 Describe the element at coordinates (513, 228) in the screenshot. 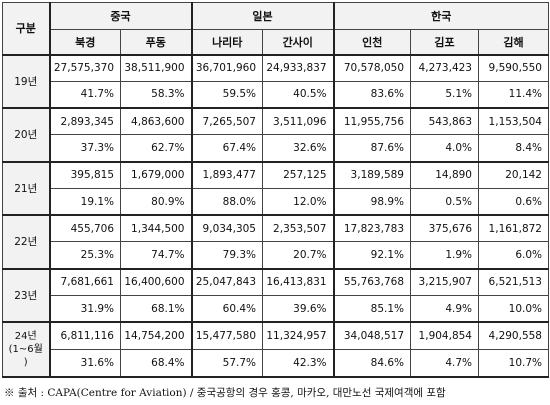

I see `cell-passenger-count: 1,161,872` at that location.